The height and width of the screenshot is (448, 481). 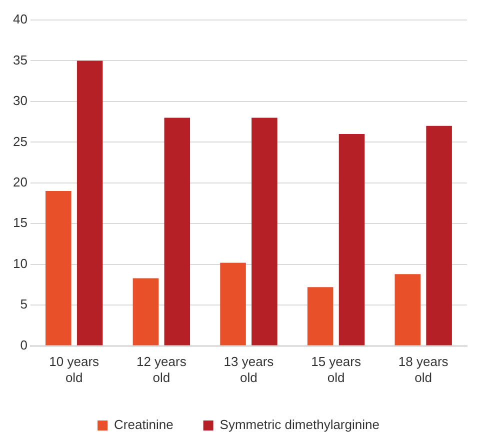 I want to click on x-tick-label: 12 years old, so click(x=161, y=369).